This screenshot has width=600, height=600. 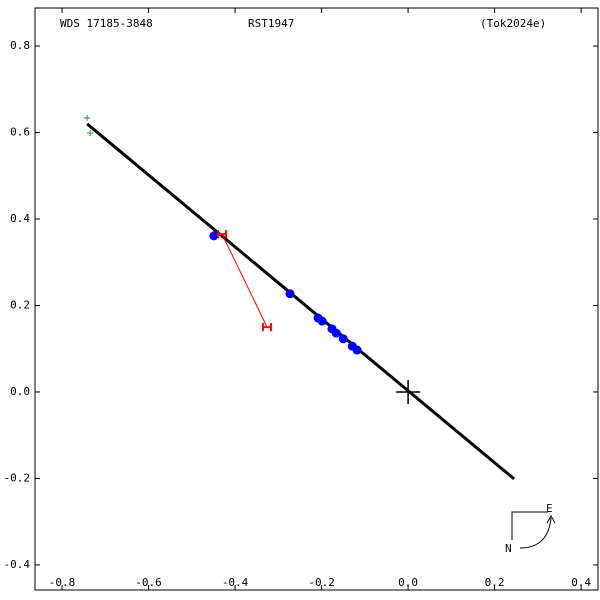 What do you see at coordinates (581, 582) in the screenshot?
I see `x-tick-label: 0.4` at bounding box center [581, 582].